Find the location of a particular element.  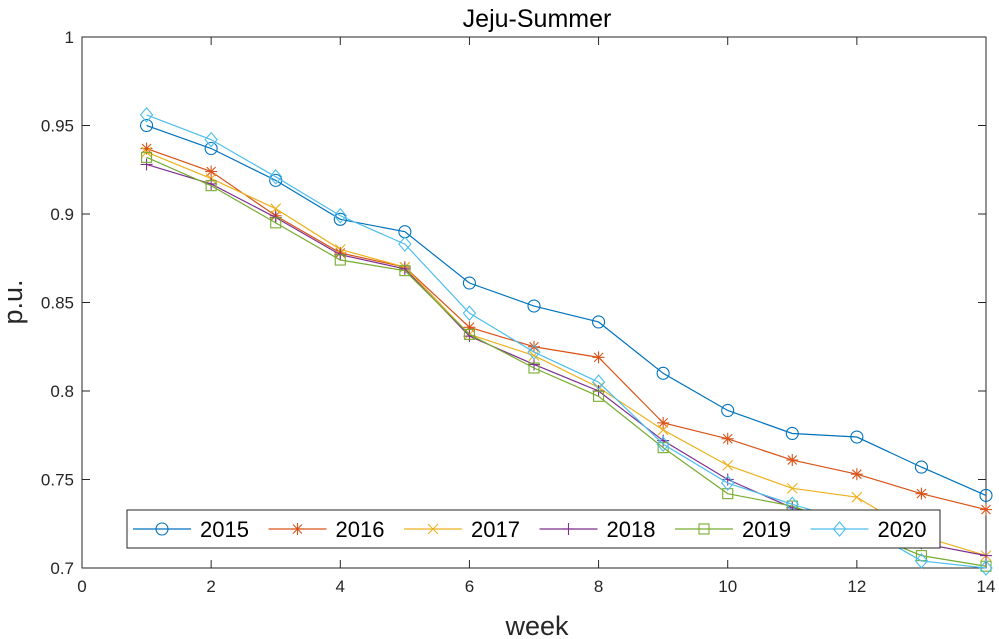

x-tick-label: 6 is located at coordinates (469, 586).